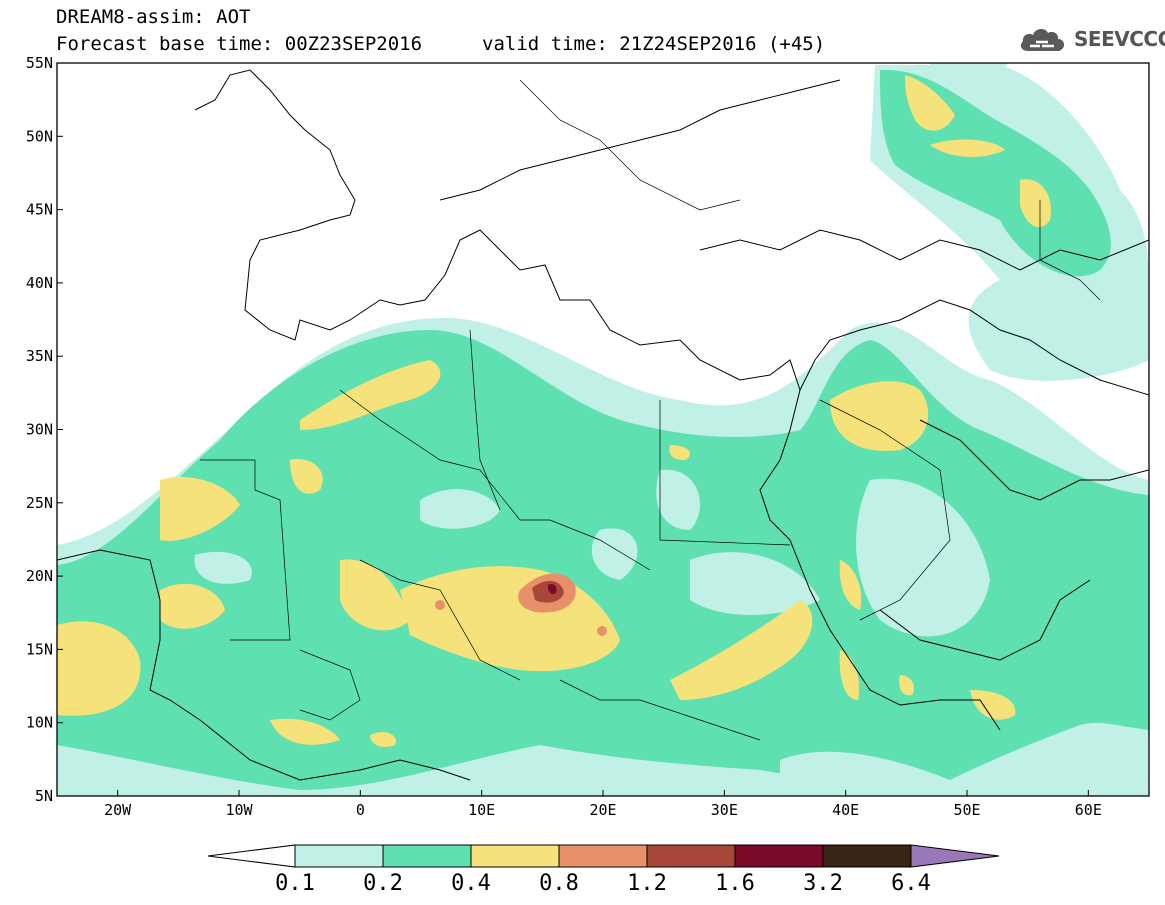 This screenshot has width=1165, height=905. Describe the element at coordinates (39, 576) in the screenshot. I see `lat-label: 20N` at that location.